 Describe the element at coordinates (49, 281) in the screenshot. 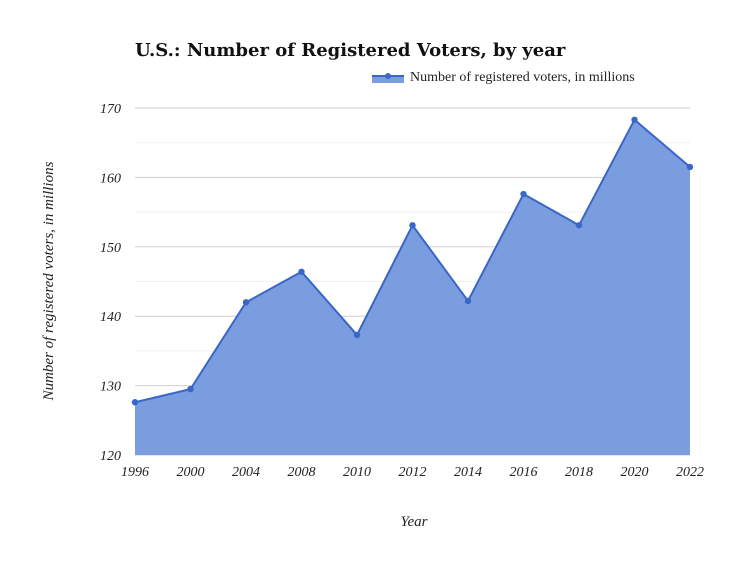

I see `y-axis-label: Number of registered voters, in millions` at that location.